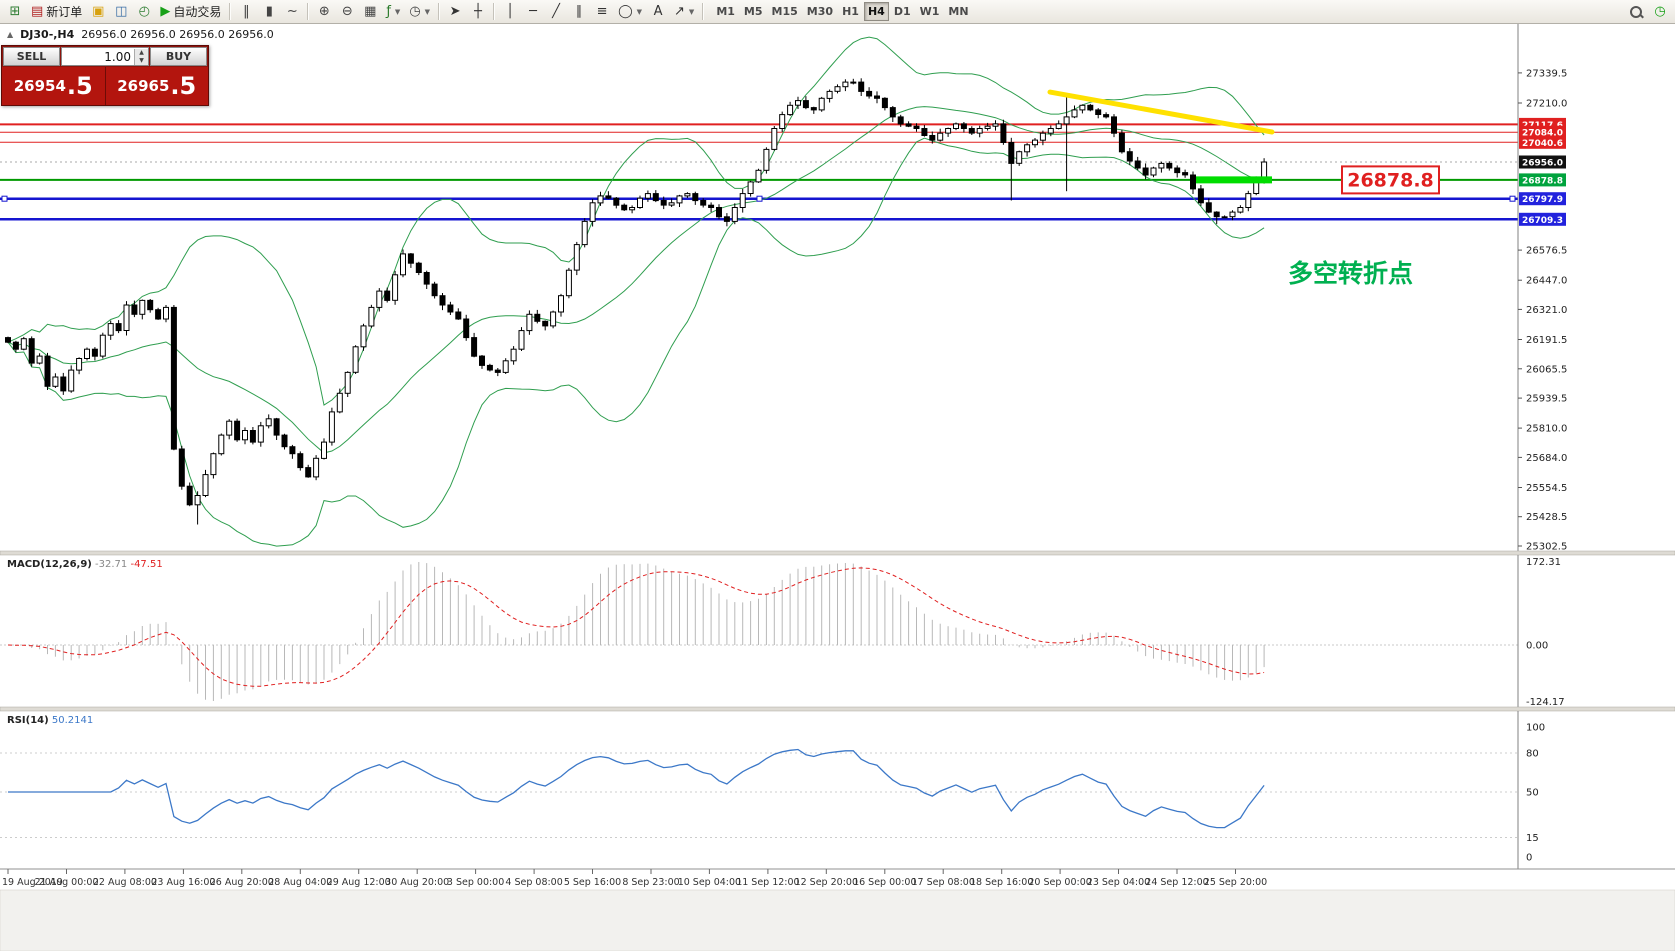 This screenshot has height=951, width=1675. What do you see at coordinates (785, 11) in the screenshot?
I see `timeframe-button-m15: M15` at bounding box center [785, 11].